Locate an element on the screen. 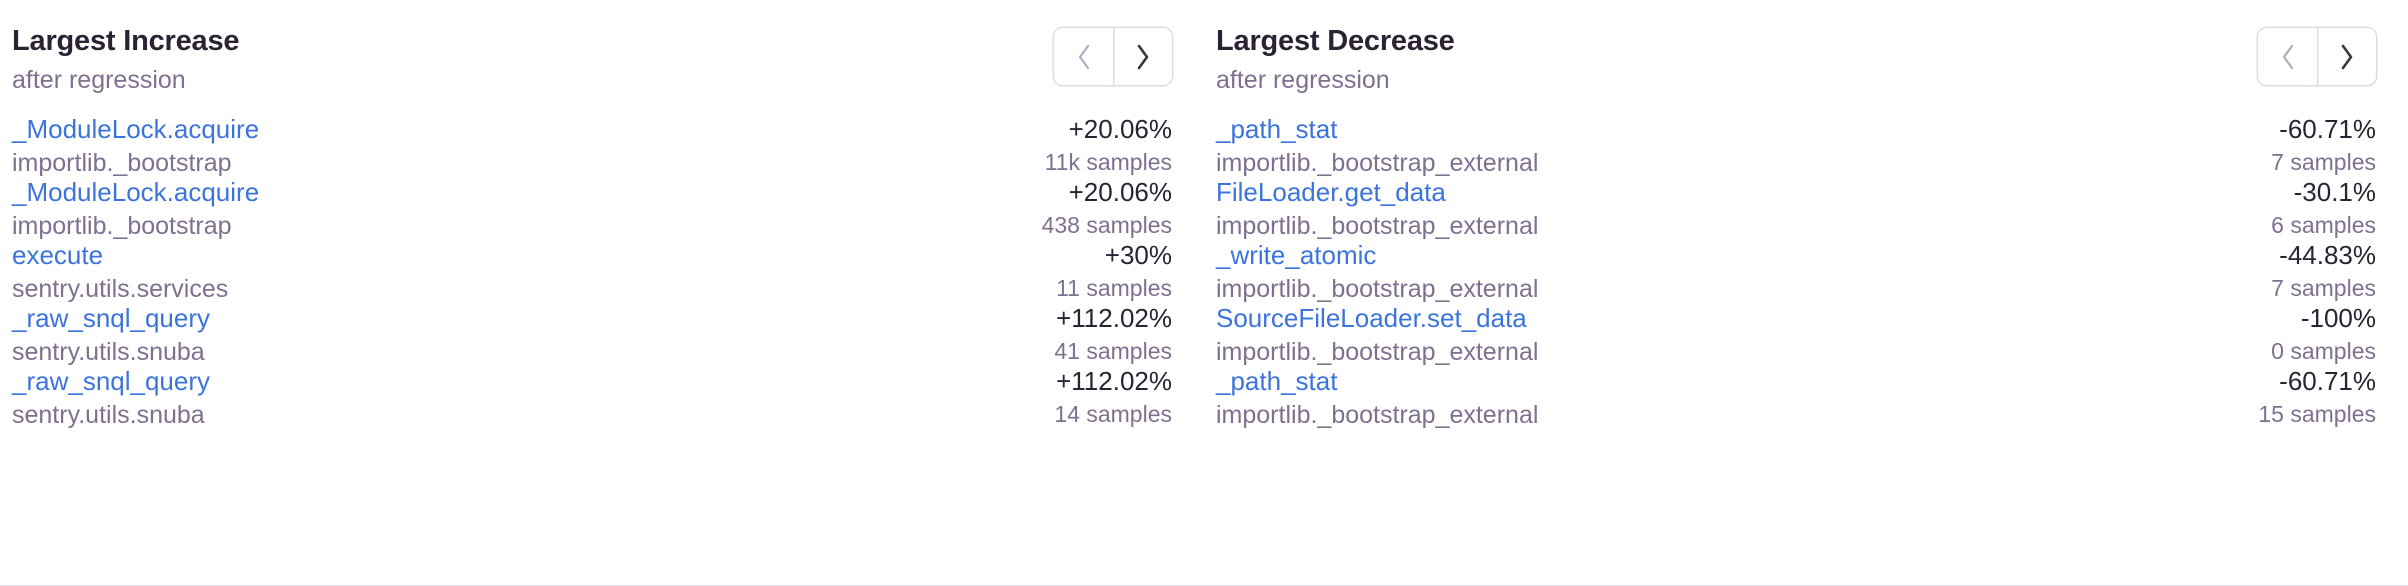 Image resolution: width=2408 pixels, height=586 pixels. row-side: +30% 11 samples is located at coordinates (1102, 271).